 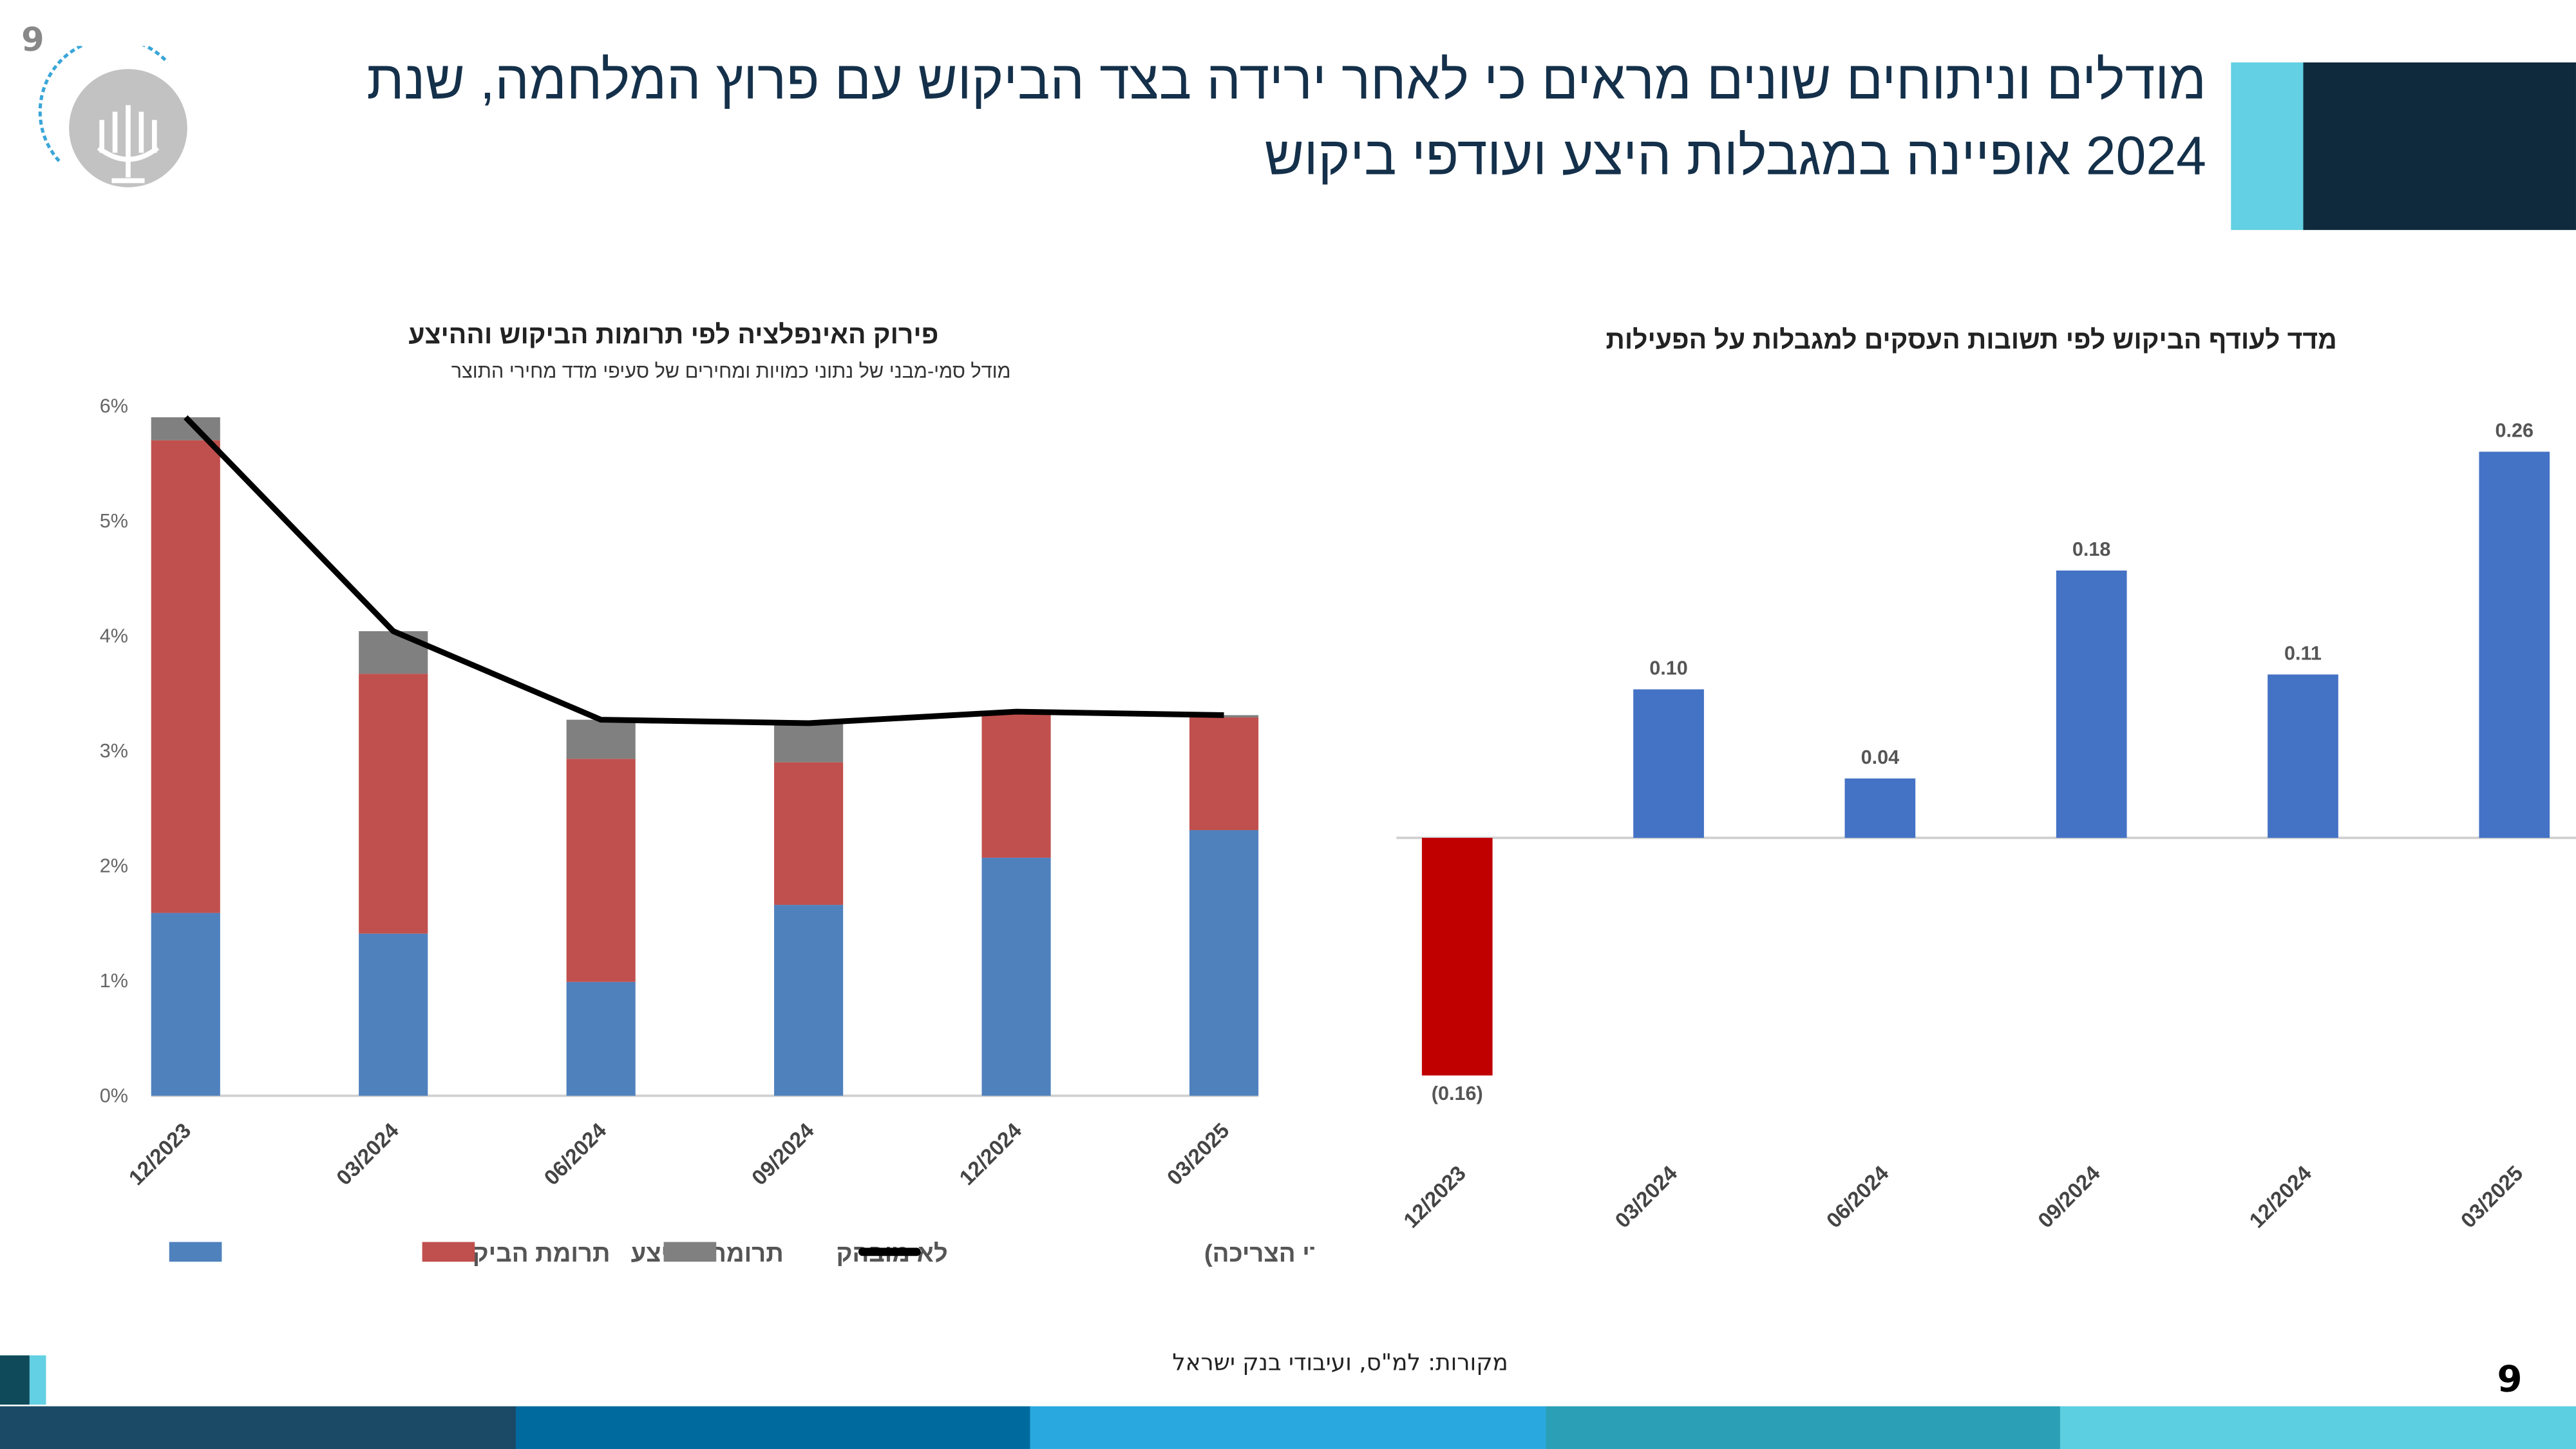 I want to click on data-label: 0.04, so click(x=1880, y=757).